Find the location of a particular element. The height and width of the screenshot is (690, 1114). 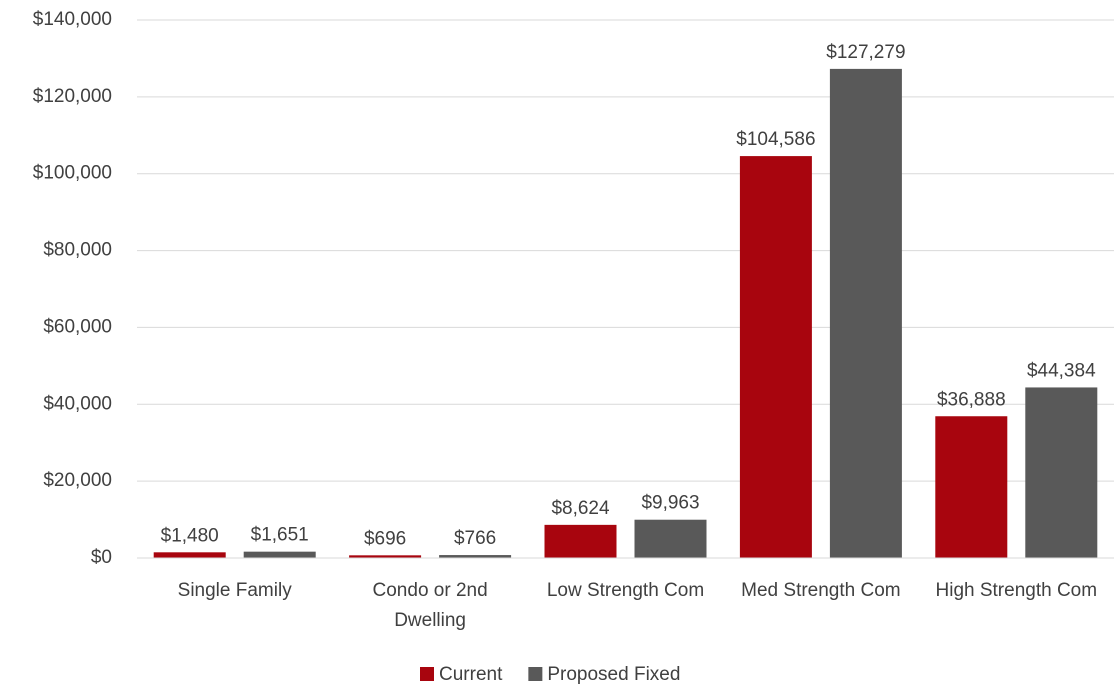

x-tick-label: High Strength Com is located at coordinates (1016, 590).